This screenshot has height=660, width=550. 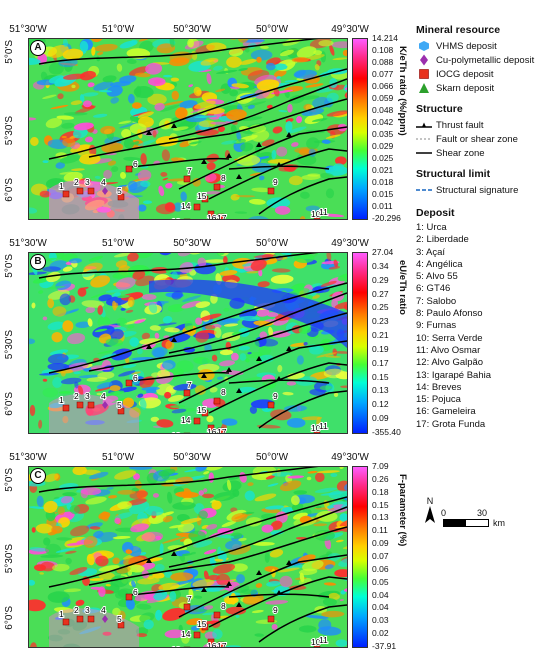 What do you see at coordinates (380, 620) in the screenshot?
I see `colorbar-value: 0.03` at bounding box center [380, 620].